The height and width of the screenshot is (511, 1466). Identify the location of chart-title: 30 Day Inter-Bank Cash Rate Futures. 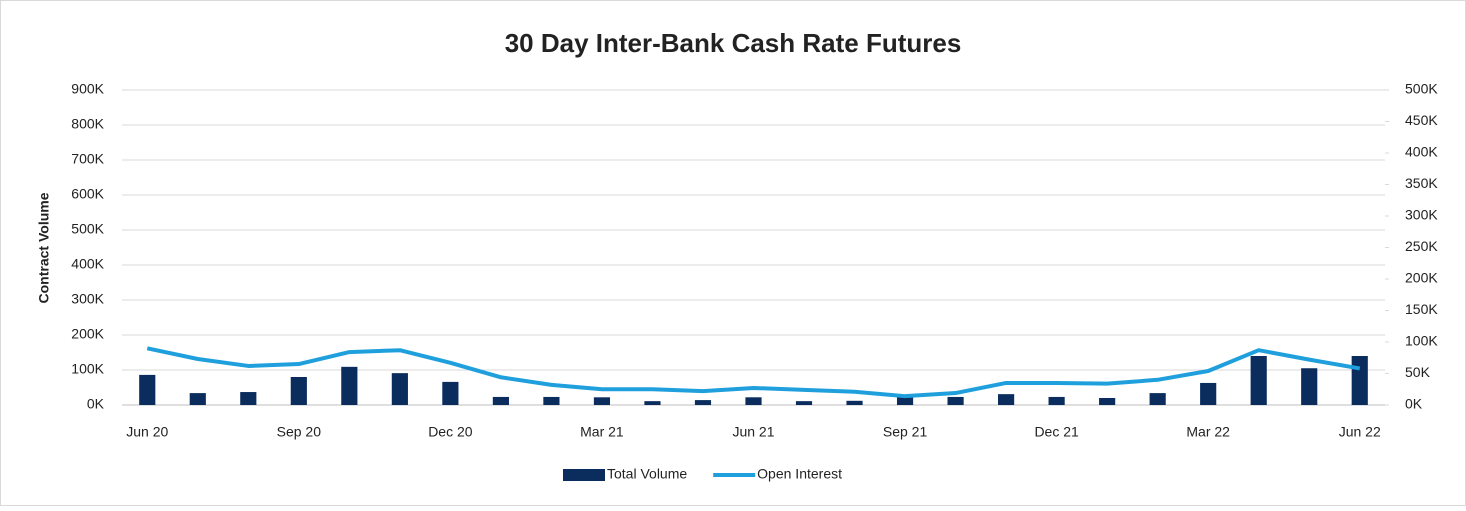
(733, 43).